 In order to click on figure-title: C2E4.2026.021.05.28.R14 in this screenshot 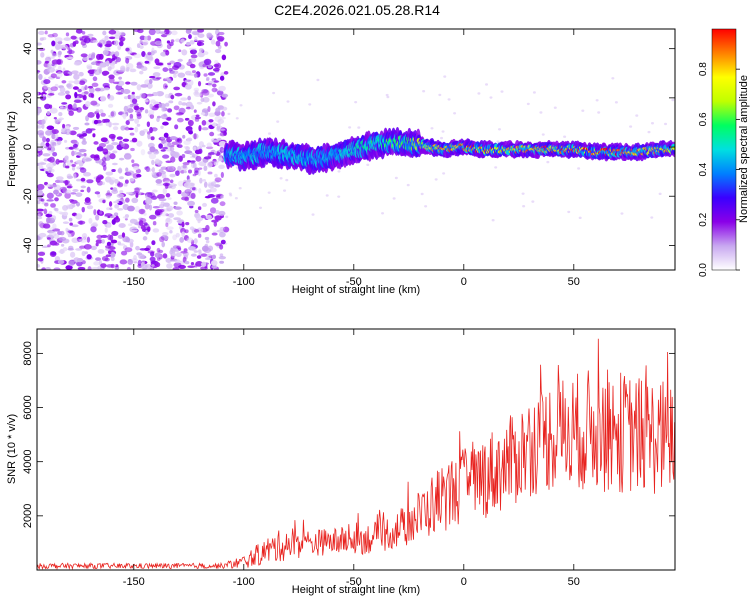, I will do `click(357, 10)`.